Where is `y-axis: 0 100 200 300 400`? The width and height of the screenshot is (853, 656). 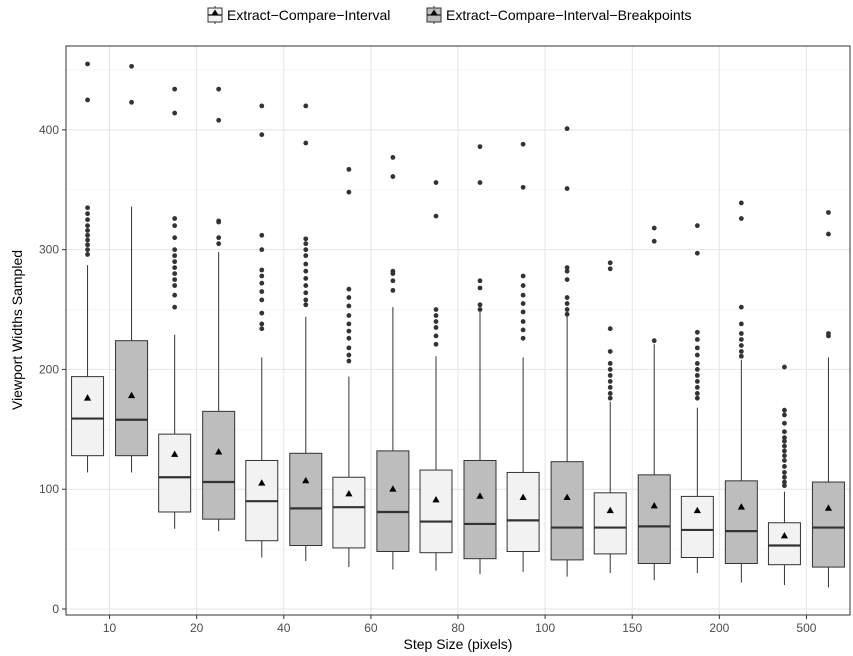
y-axis: 0 100 200 300 400 is located at coordinates (52, 369).